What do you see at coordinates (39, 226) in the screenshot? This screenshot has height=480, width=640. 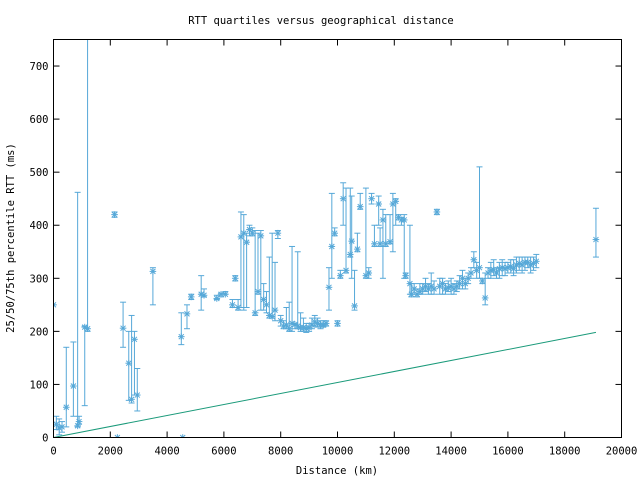 I see `y-tick-label: 400` at bounding box center [39, 226].